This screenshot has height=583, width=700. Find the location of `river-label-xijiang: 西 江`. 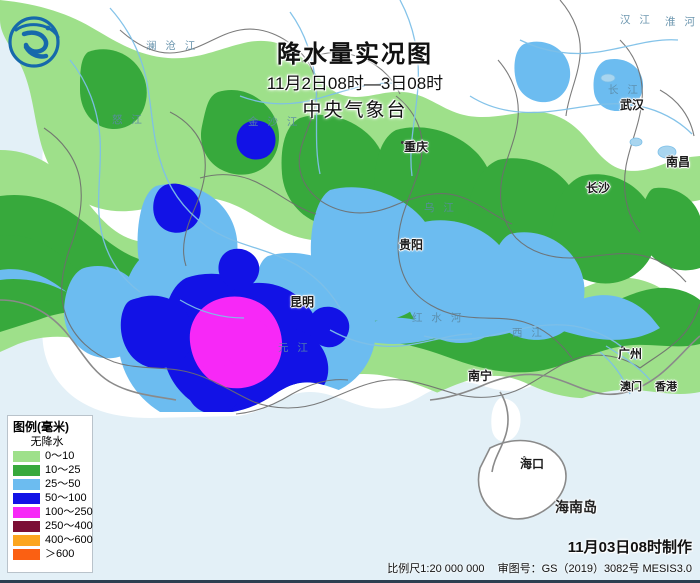

river-label-xijiang: 西 江 is located at coordinates (528, 333).